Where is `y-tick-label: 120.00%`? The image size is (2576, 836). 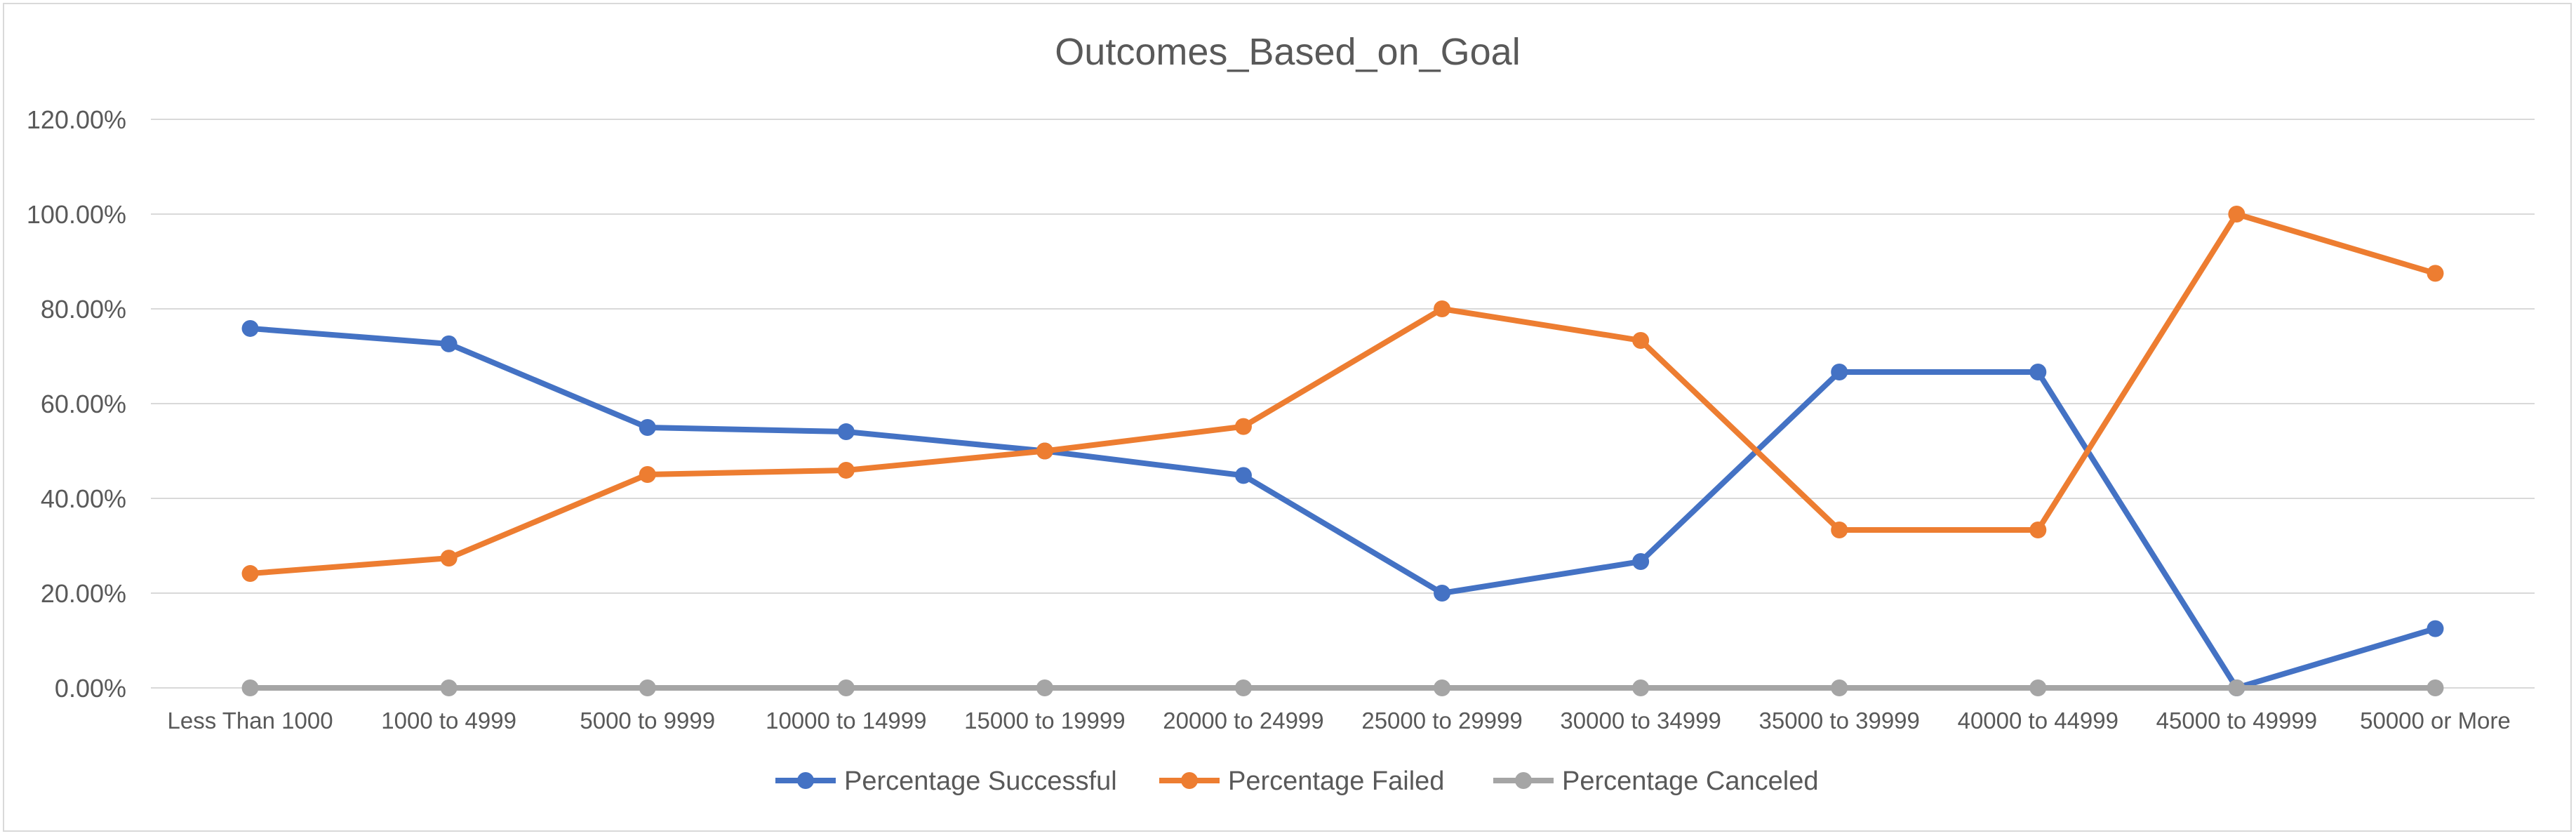 y-tick-label: 120.00% is located at coordinates (76, 119).